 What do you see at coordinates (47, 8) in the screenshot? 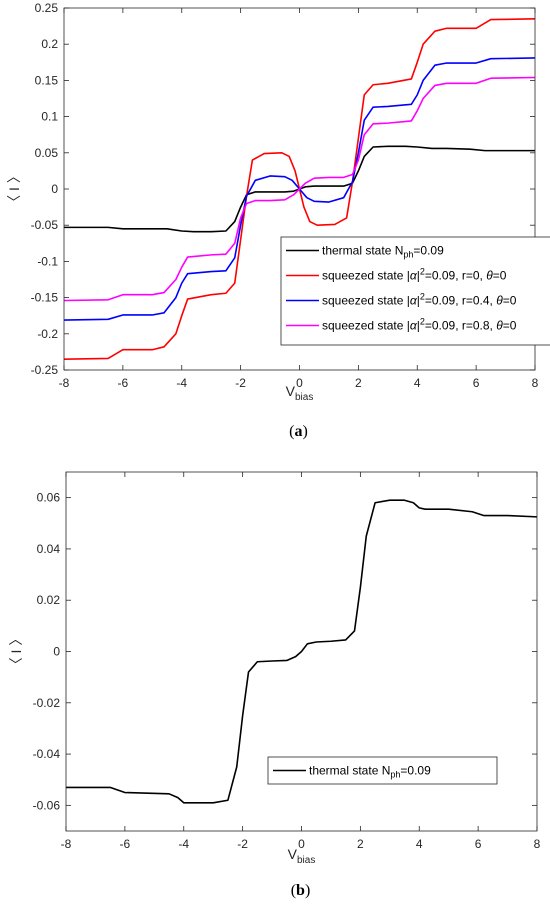
I see `y-tick-label: 0.25` at bounding box center [47, 8].